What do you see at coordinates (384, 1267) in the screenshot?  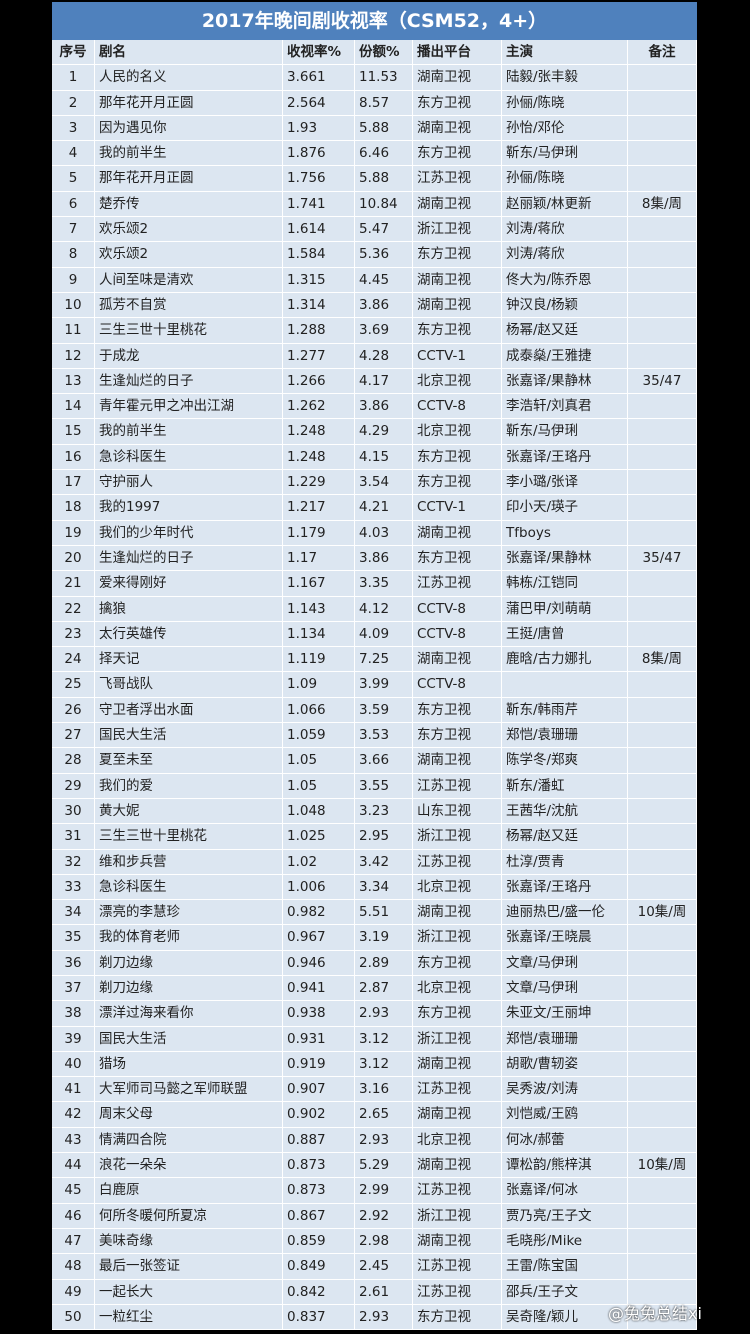 I see `cell: 2.45` at bounding box center [384, 1267].